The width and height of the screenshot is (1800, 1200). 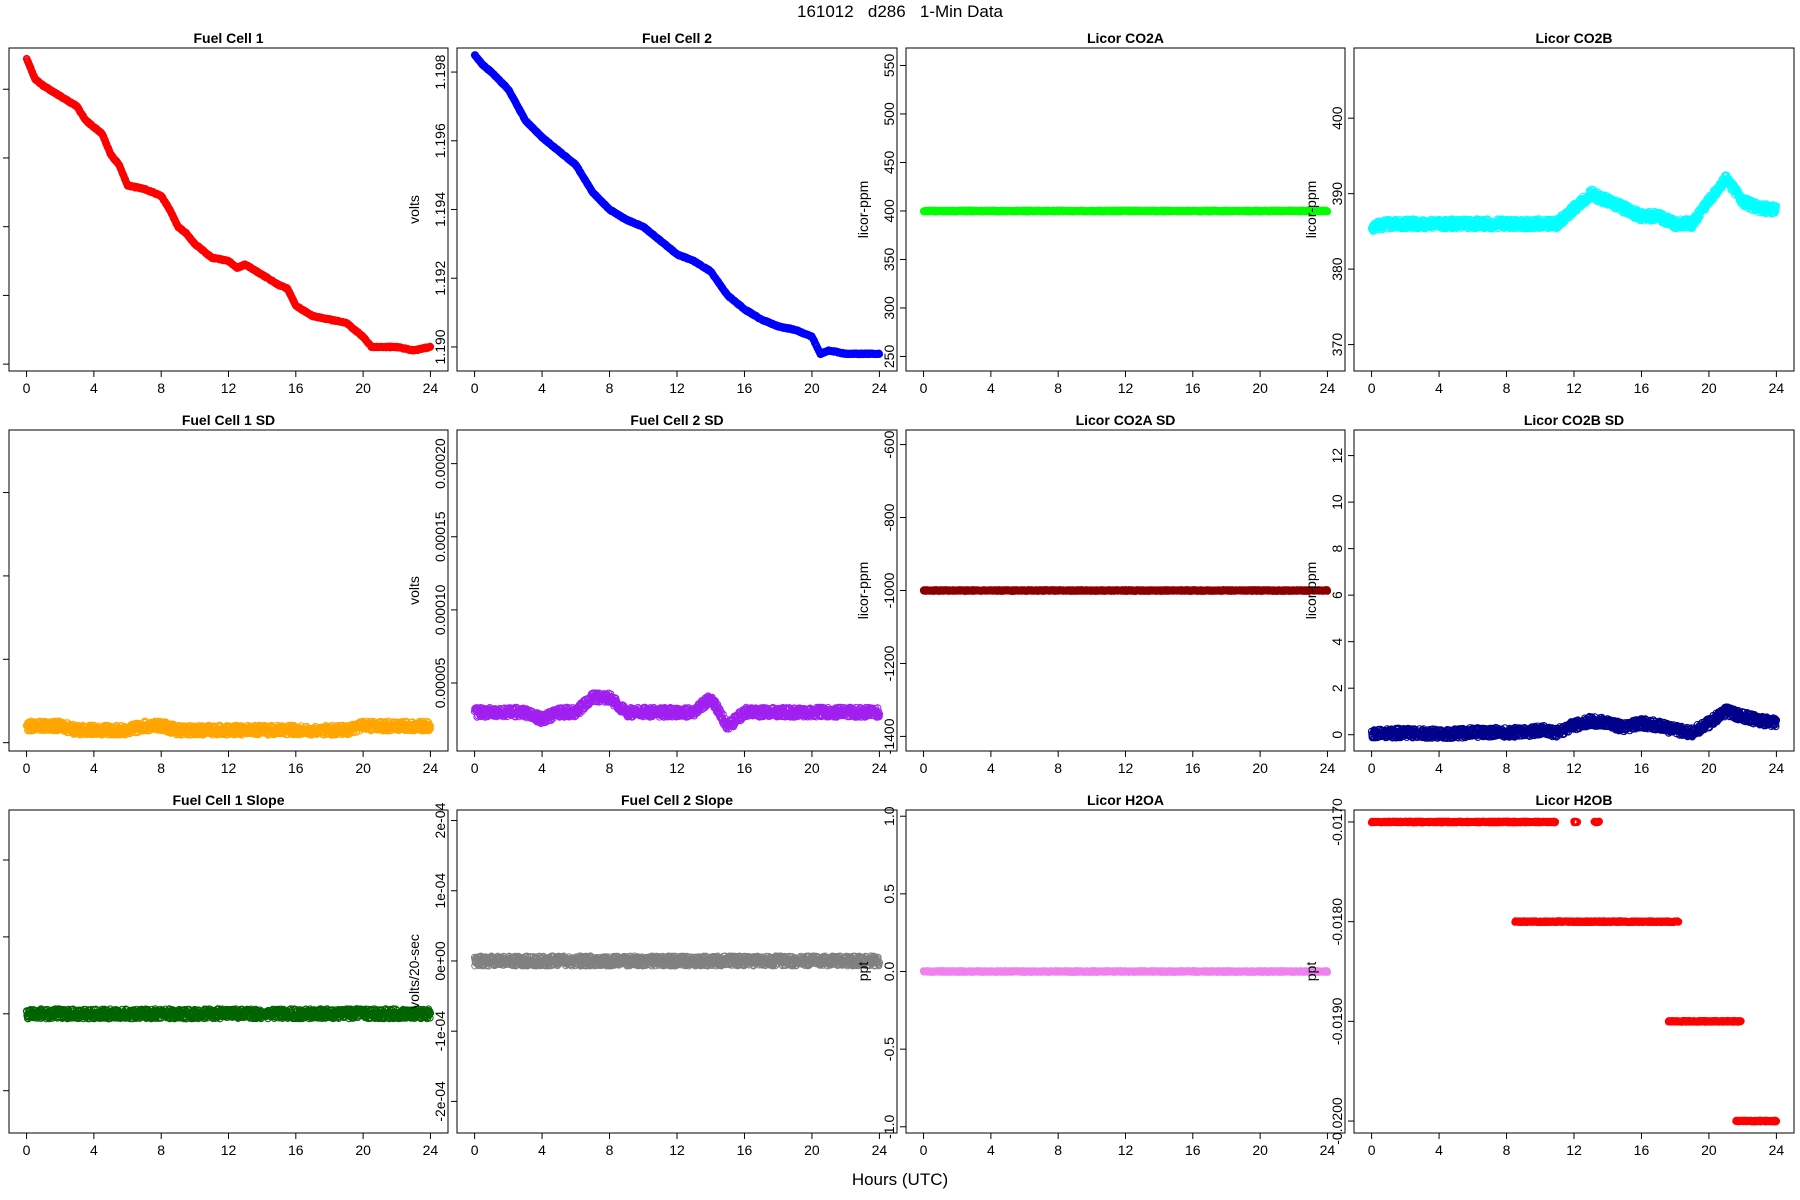 What do you see at coordinates (889, 260) in the screenshot?
I see `y-tick-label: 350` at bounding box center [889, 260].